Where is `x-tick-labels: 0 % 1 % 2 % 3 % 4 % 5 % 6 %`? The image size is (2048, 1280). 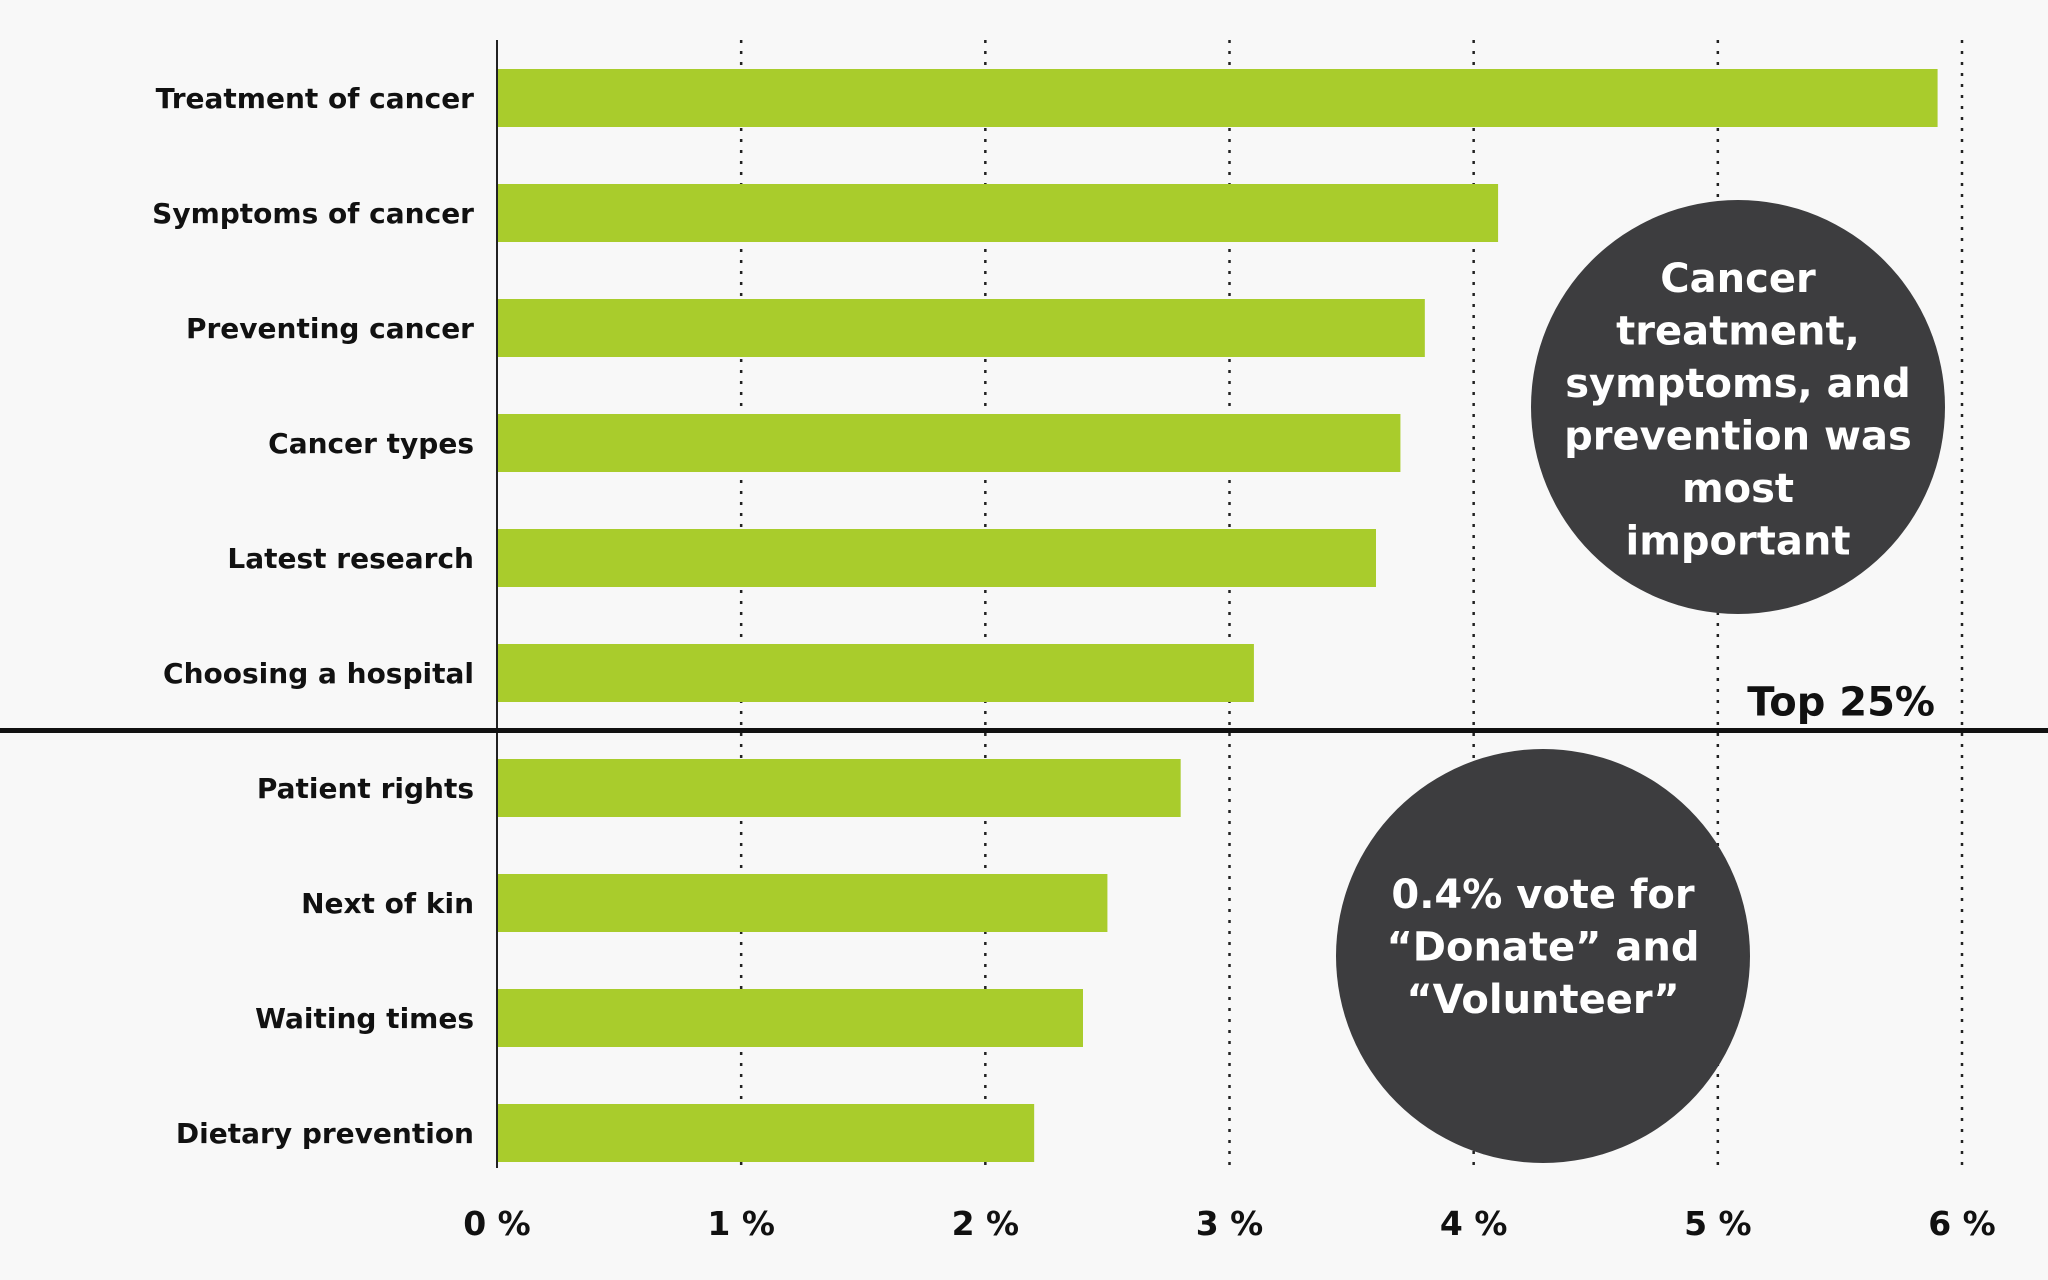 x-tick-labels: 0 % 1 % 2 % 3 % 4 % 5 % 6 % is located at coordinates (1229, 1223).